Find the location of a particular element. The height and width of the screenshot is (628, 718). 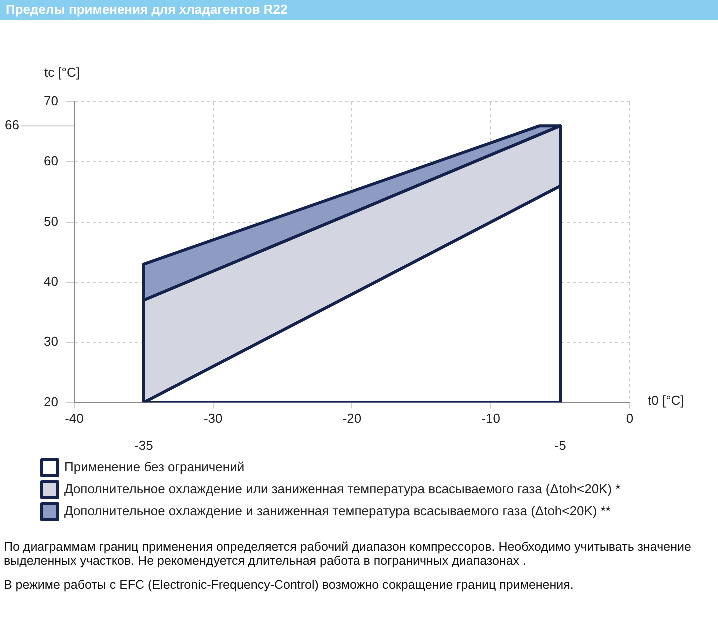

y-tick-label: 50 is located at coordinates (51, 221).